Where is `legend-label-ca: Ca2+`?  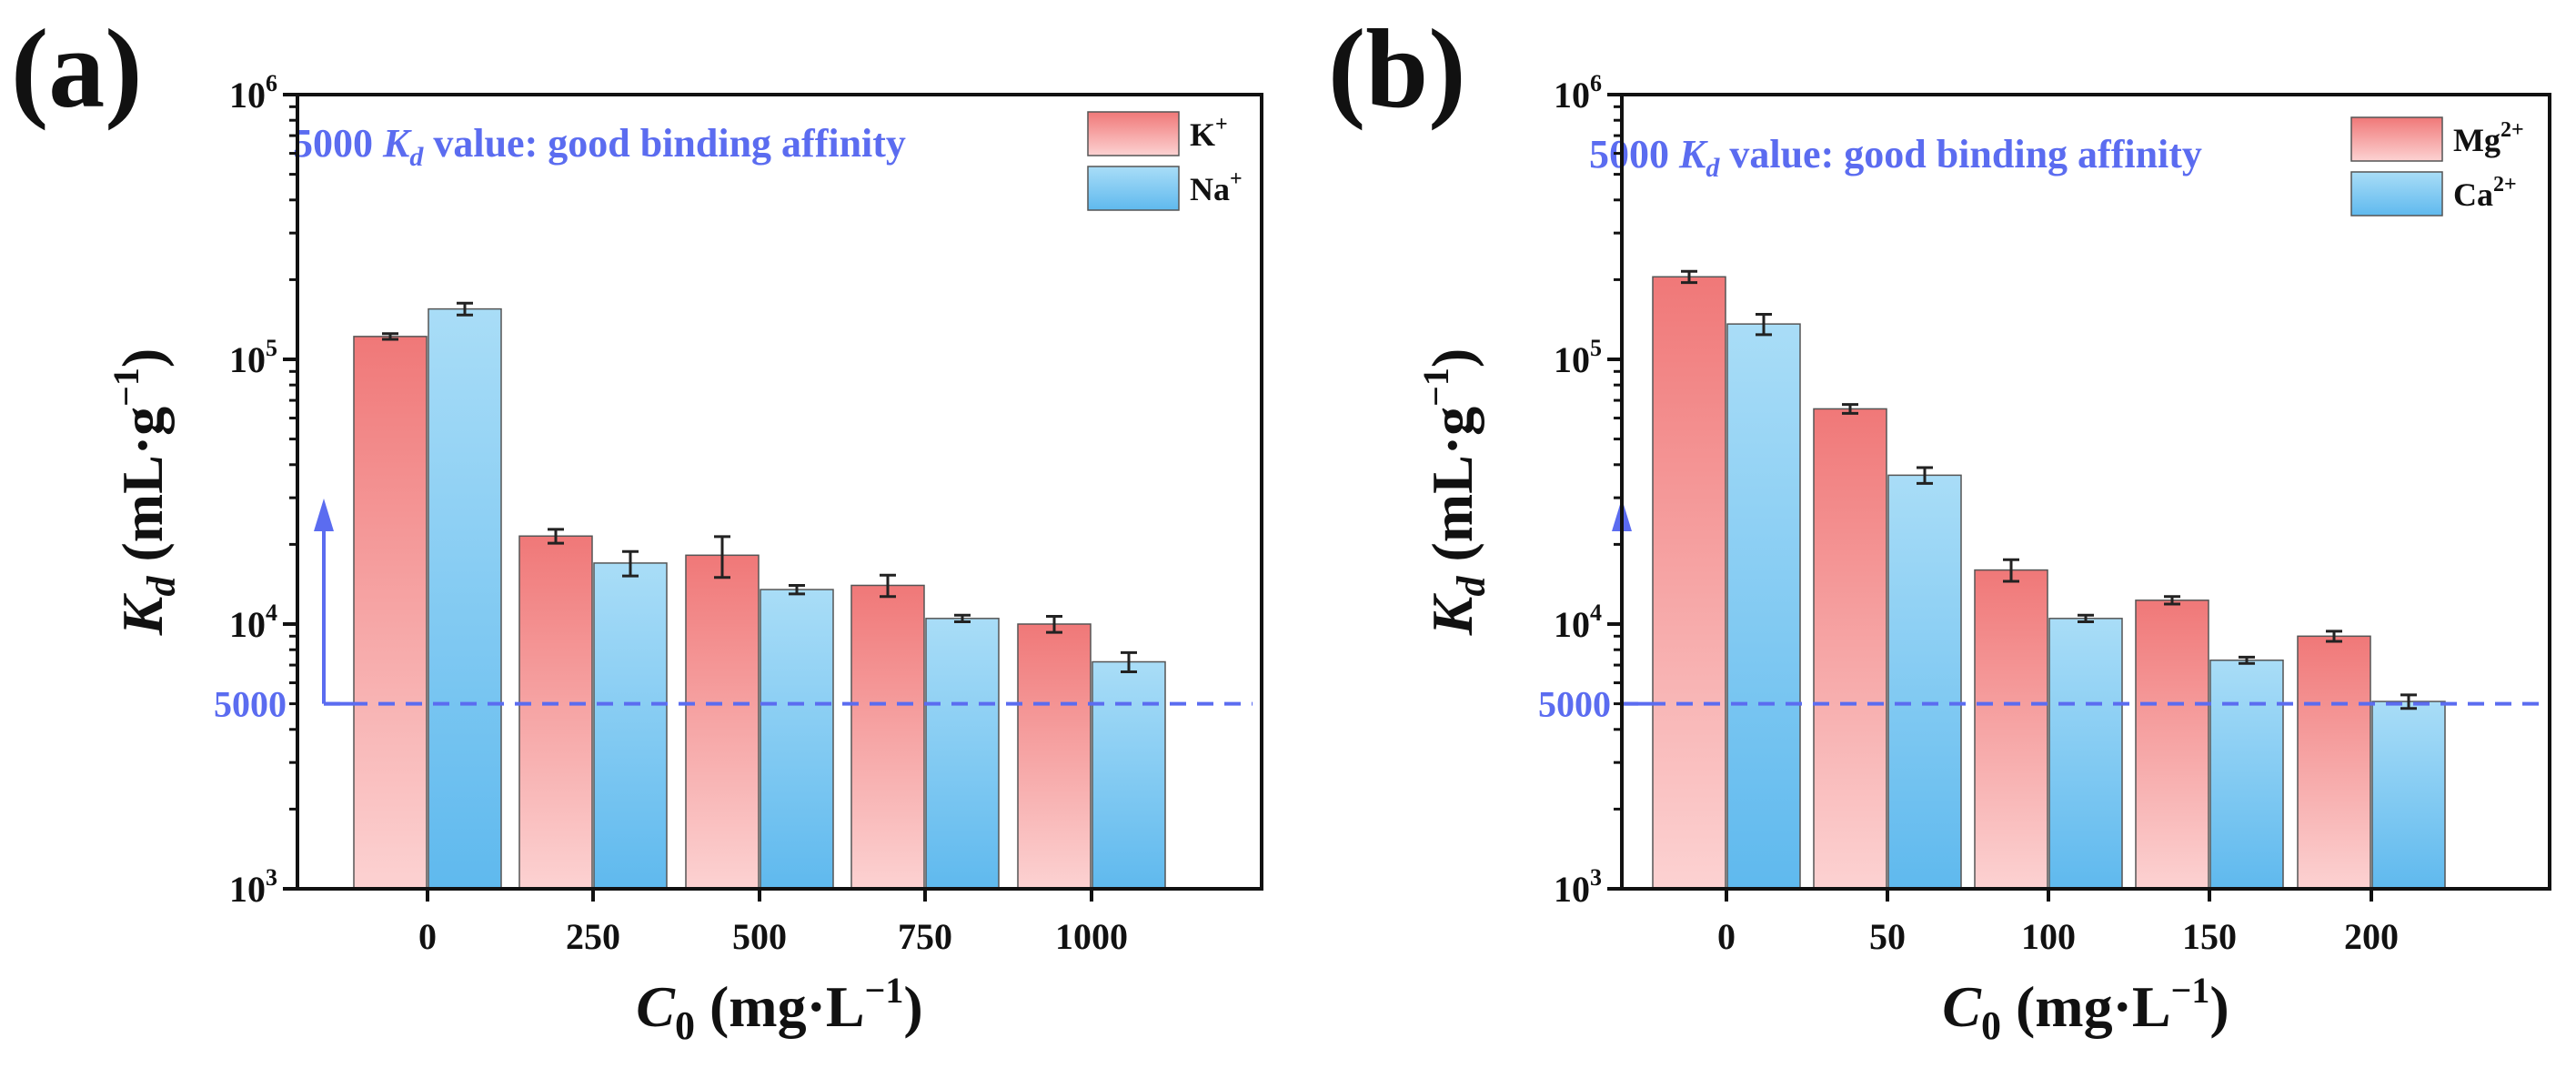
legend-label-ca: Ca2+ is located at coordinates (2485, 193).